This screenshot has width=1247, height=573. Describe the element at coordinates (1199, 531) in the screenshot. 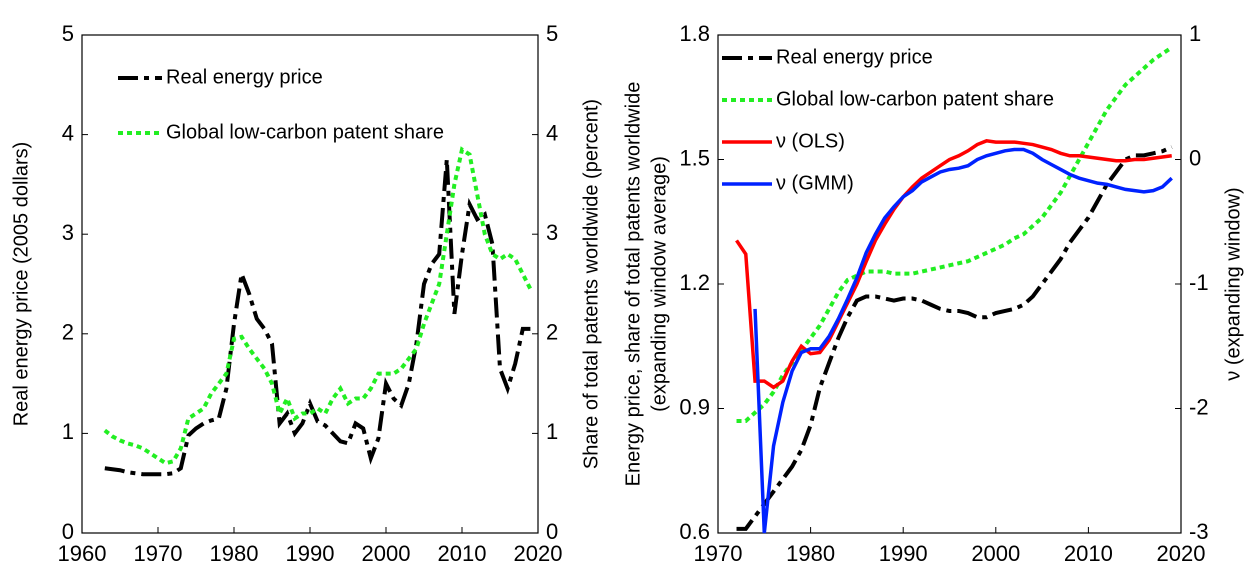

I see `y2-tick-label: -3` at that location.